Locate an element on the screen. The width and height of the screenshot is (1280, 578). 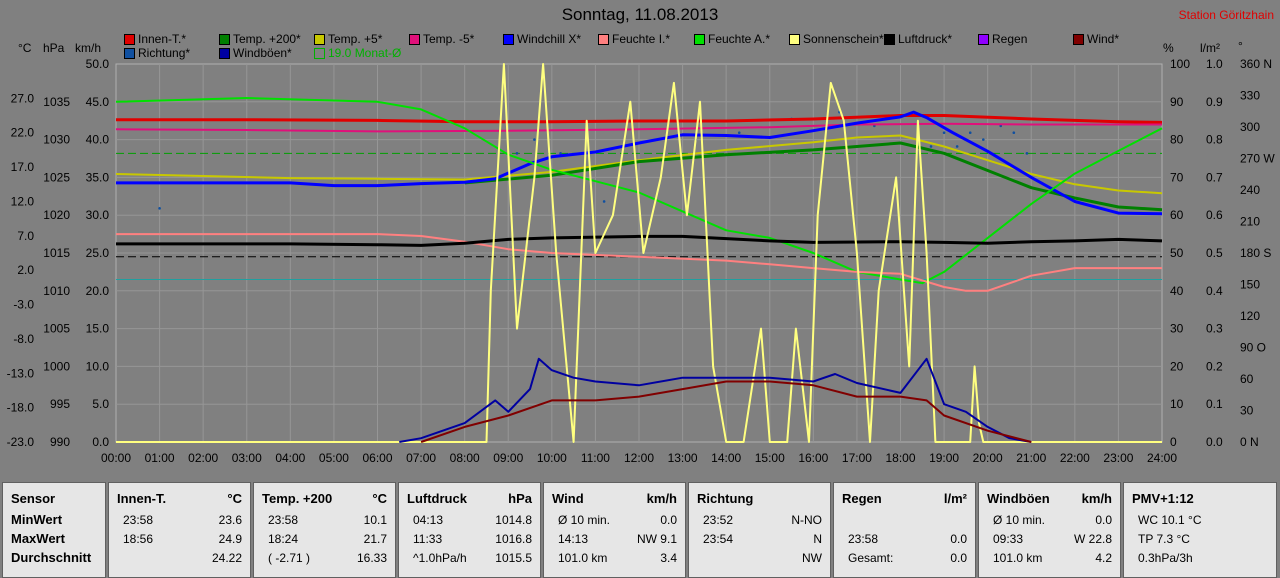
x-tick-label: 15:00 is located at coordinates (770, 458).